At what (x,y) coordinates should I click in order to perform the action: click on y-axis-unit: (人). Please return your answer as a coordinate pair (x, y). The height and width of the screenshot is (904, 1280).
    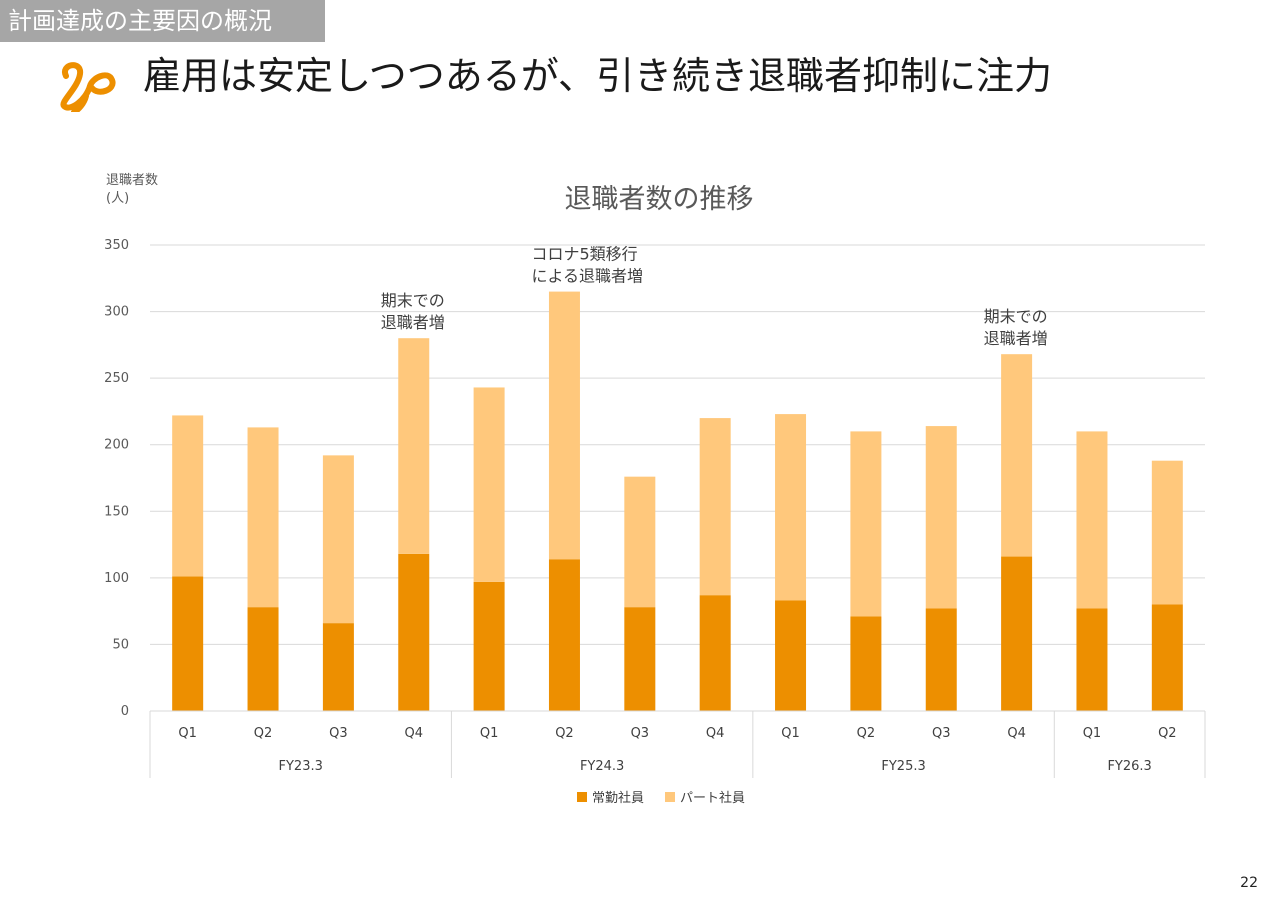
    Looking at the image, I should click on (117, 198).